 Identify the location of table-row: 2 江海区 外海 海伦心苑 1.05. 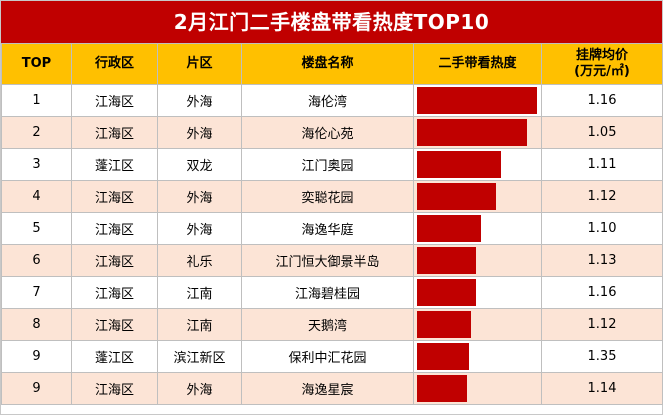
(332, 132).